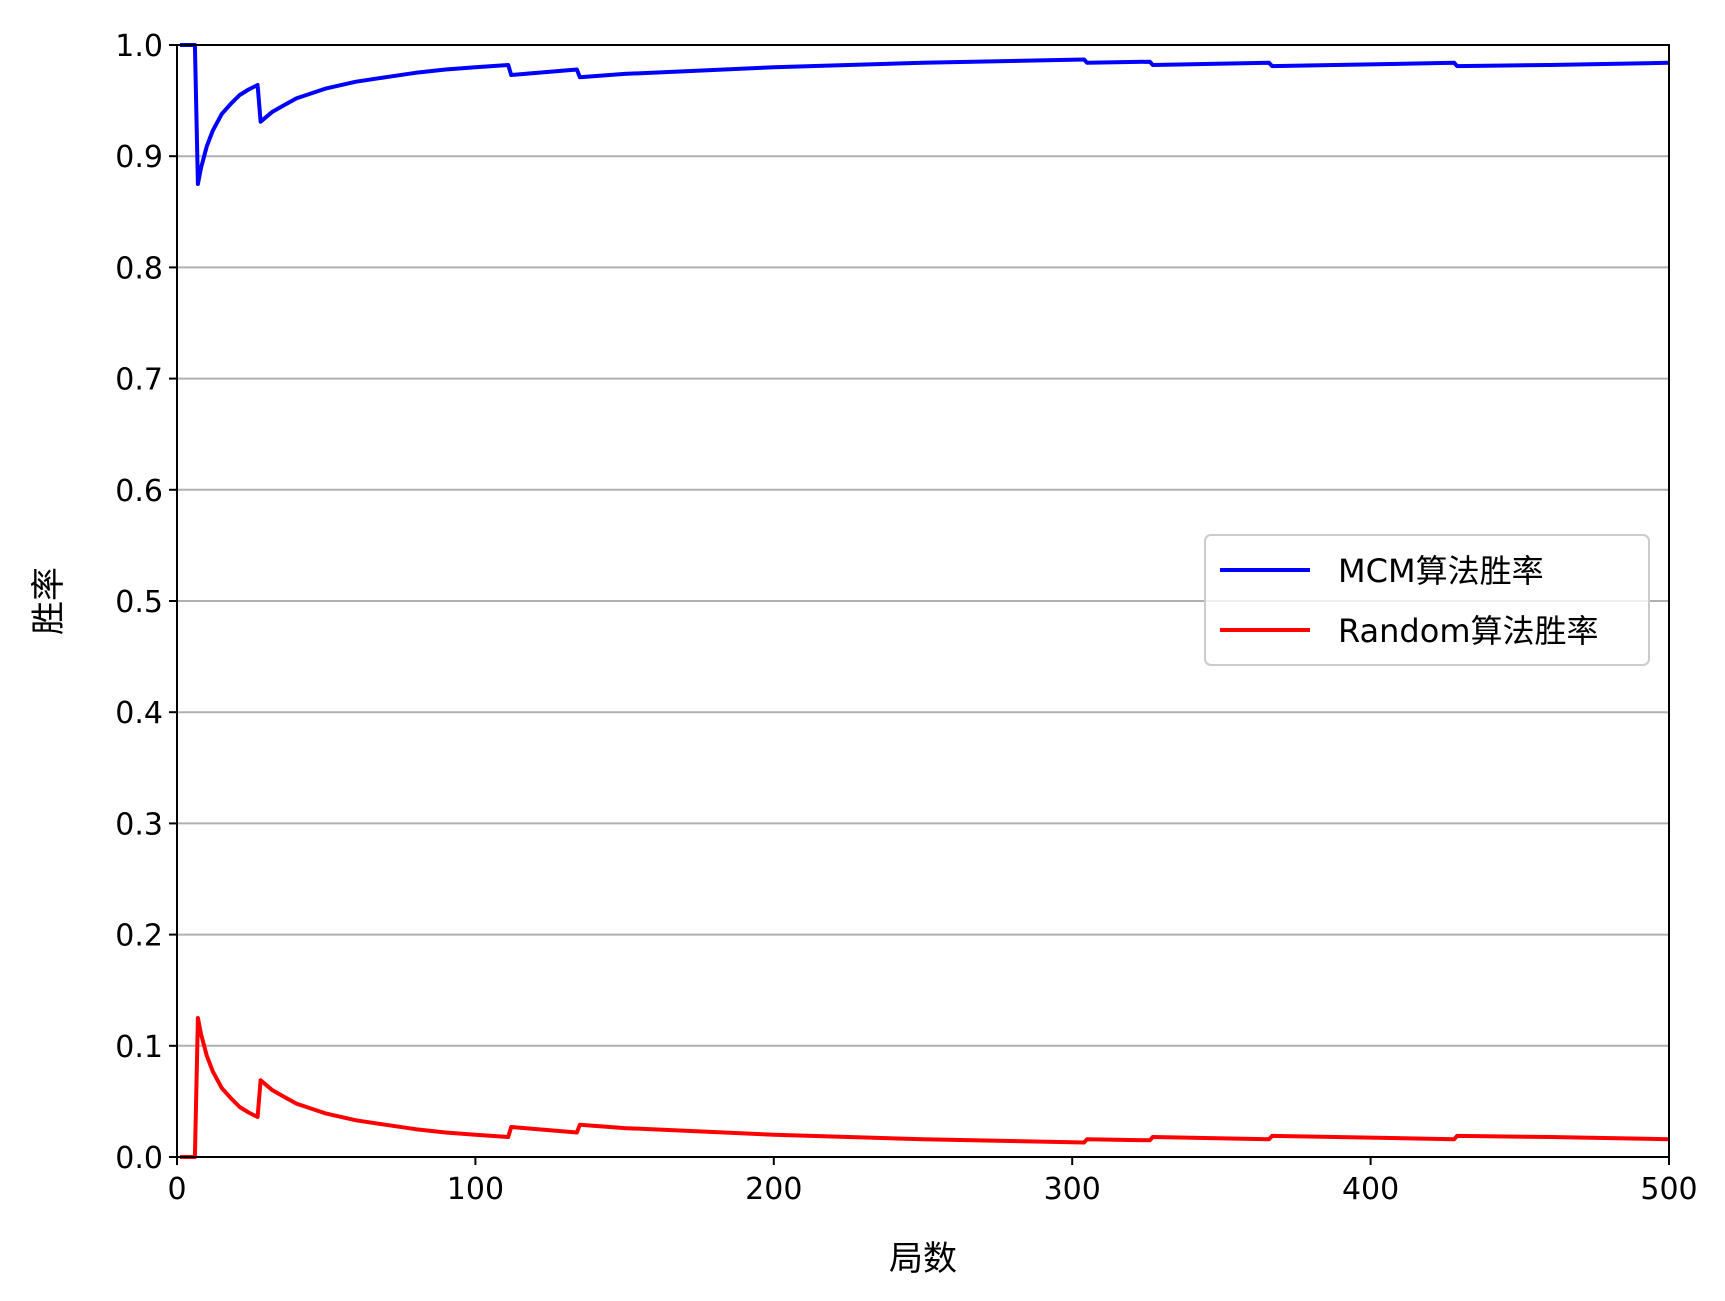 The width and height of the screenshot is (1725, 1301). I want to click on y-tick-label: 0.9, so click(139, 157).